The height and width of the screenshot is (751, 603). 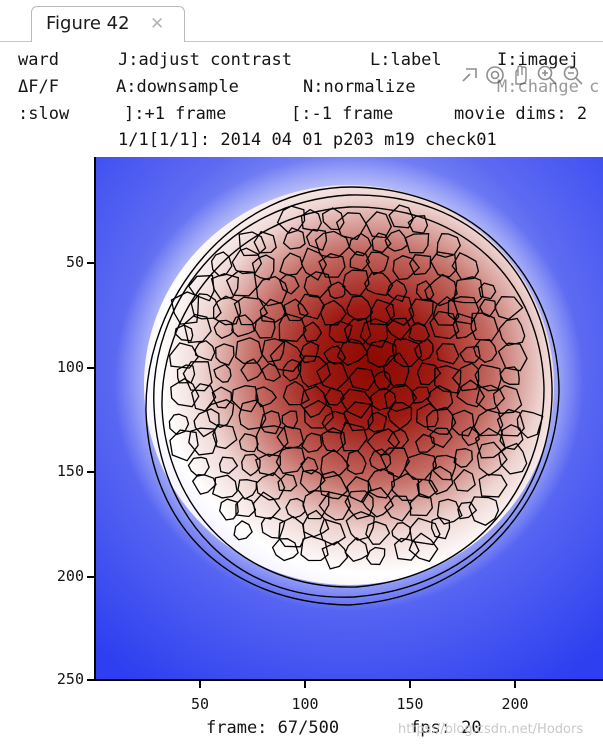 I want to click on zoom-out-icon, so click(x=573, y=75).